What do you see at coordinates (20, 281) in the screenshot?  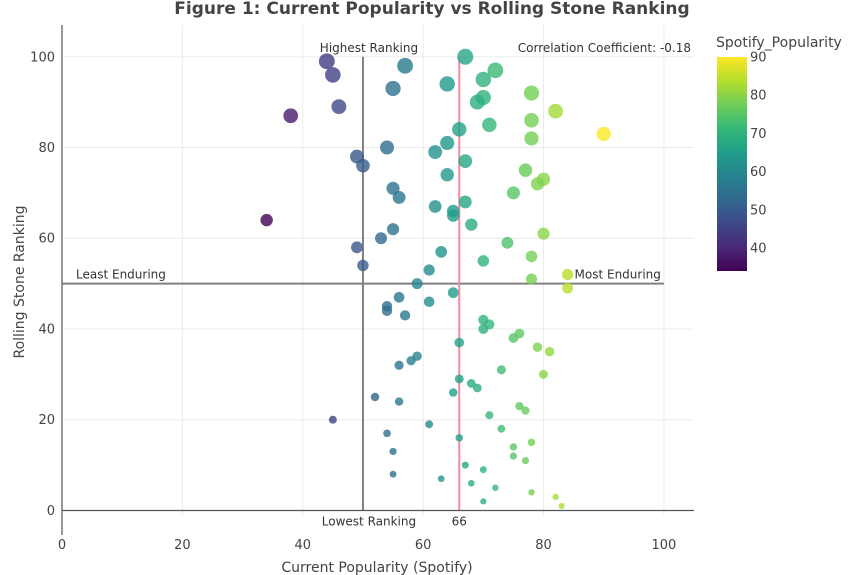 I see `y-axis-title: Rolling Stone Ranking` at bounding box center [20, 281].